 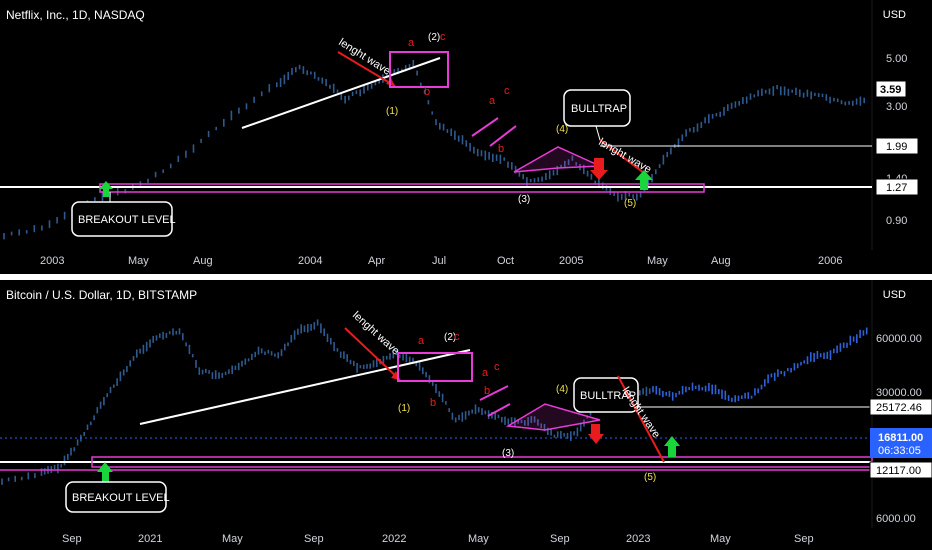 What do you see at coordinates (439, 261) in the screenshot?
I see `time-axis-label: Jul` at bounding box center [439, 261].